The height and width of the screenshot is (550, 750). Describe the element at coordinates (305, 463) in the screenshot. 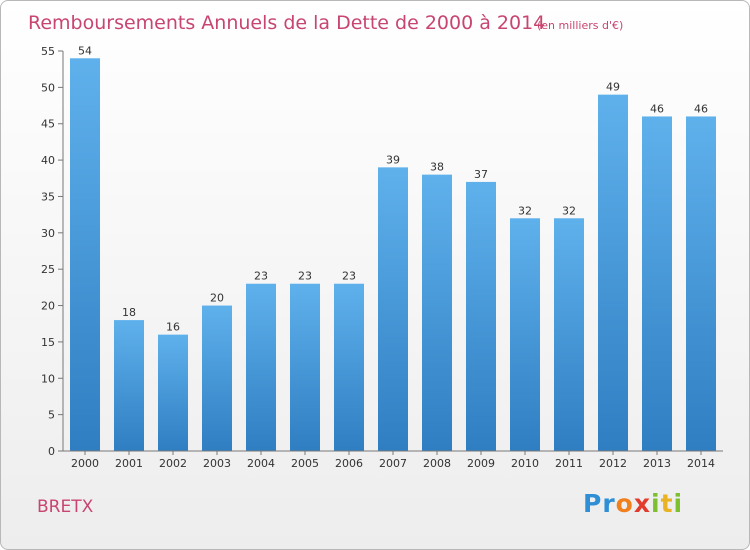

I see `x-tick-label-2005: 2005` at that location.